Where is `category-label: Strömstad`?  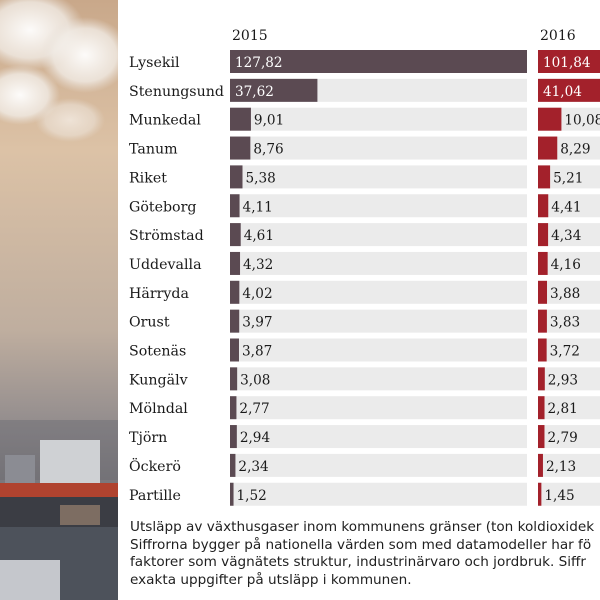
category-label: Strömstad is located at coordinates (166, 236).